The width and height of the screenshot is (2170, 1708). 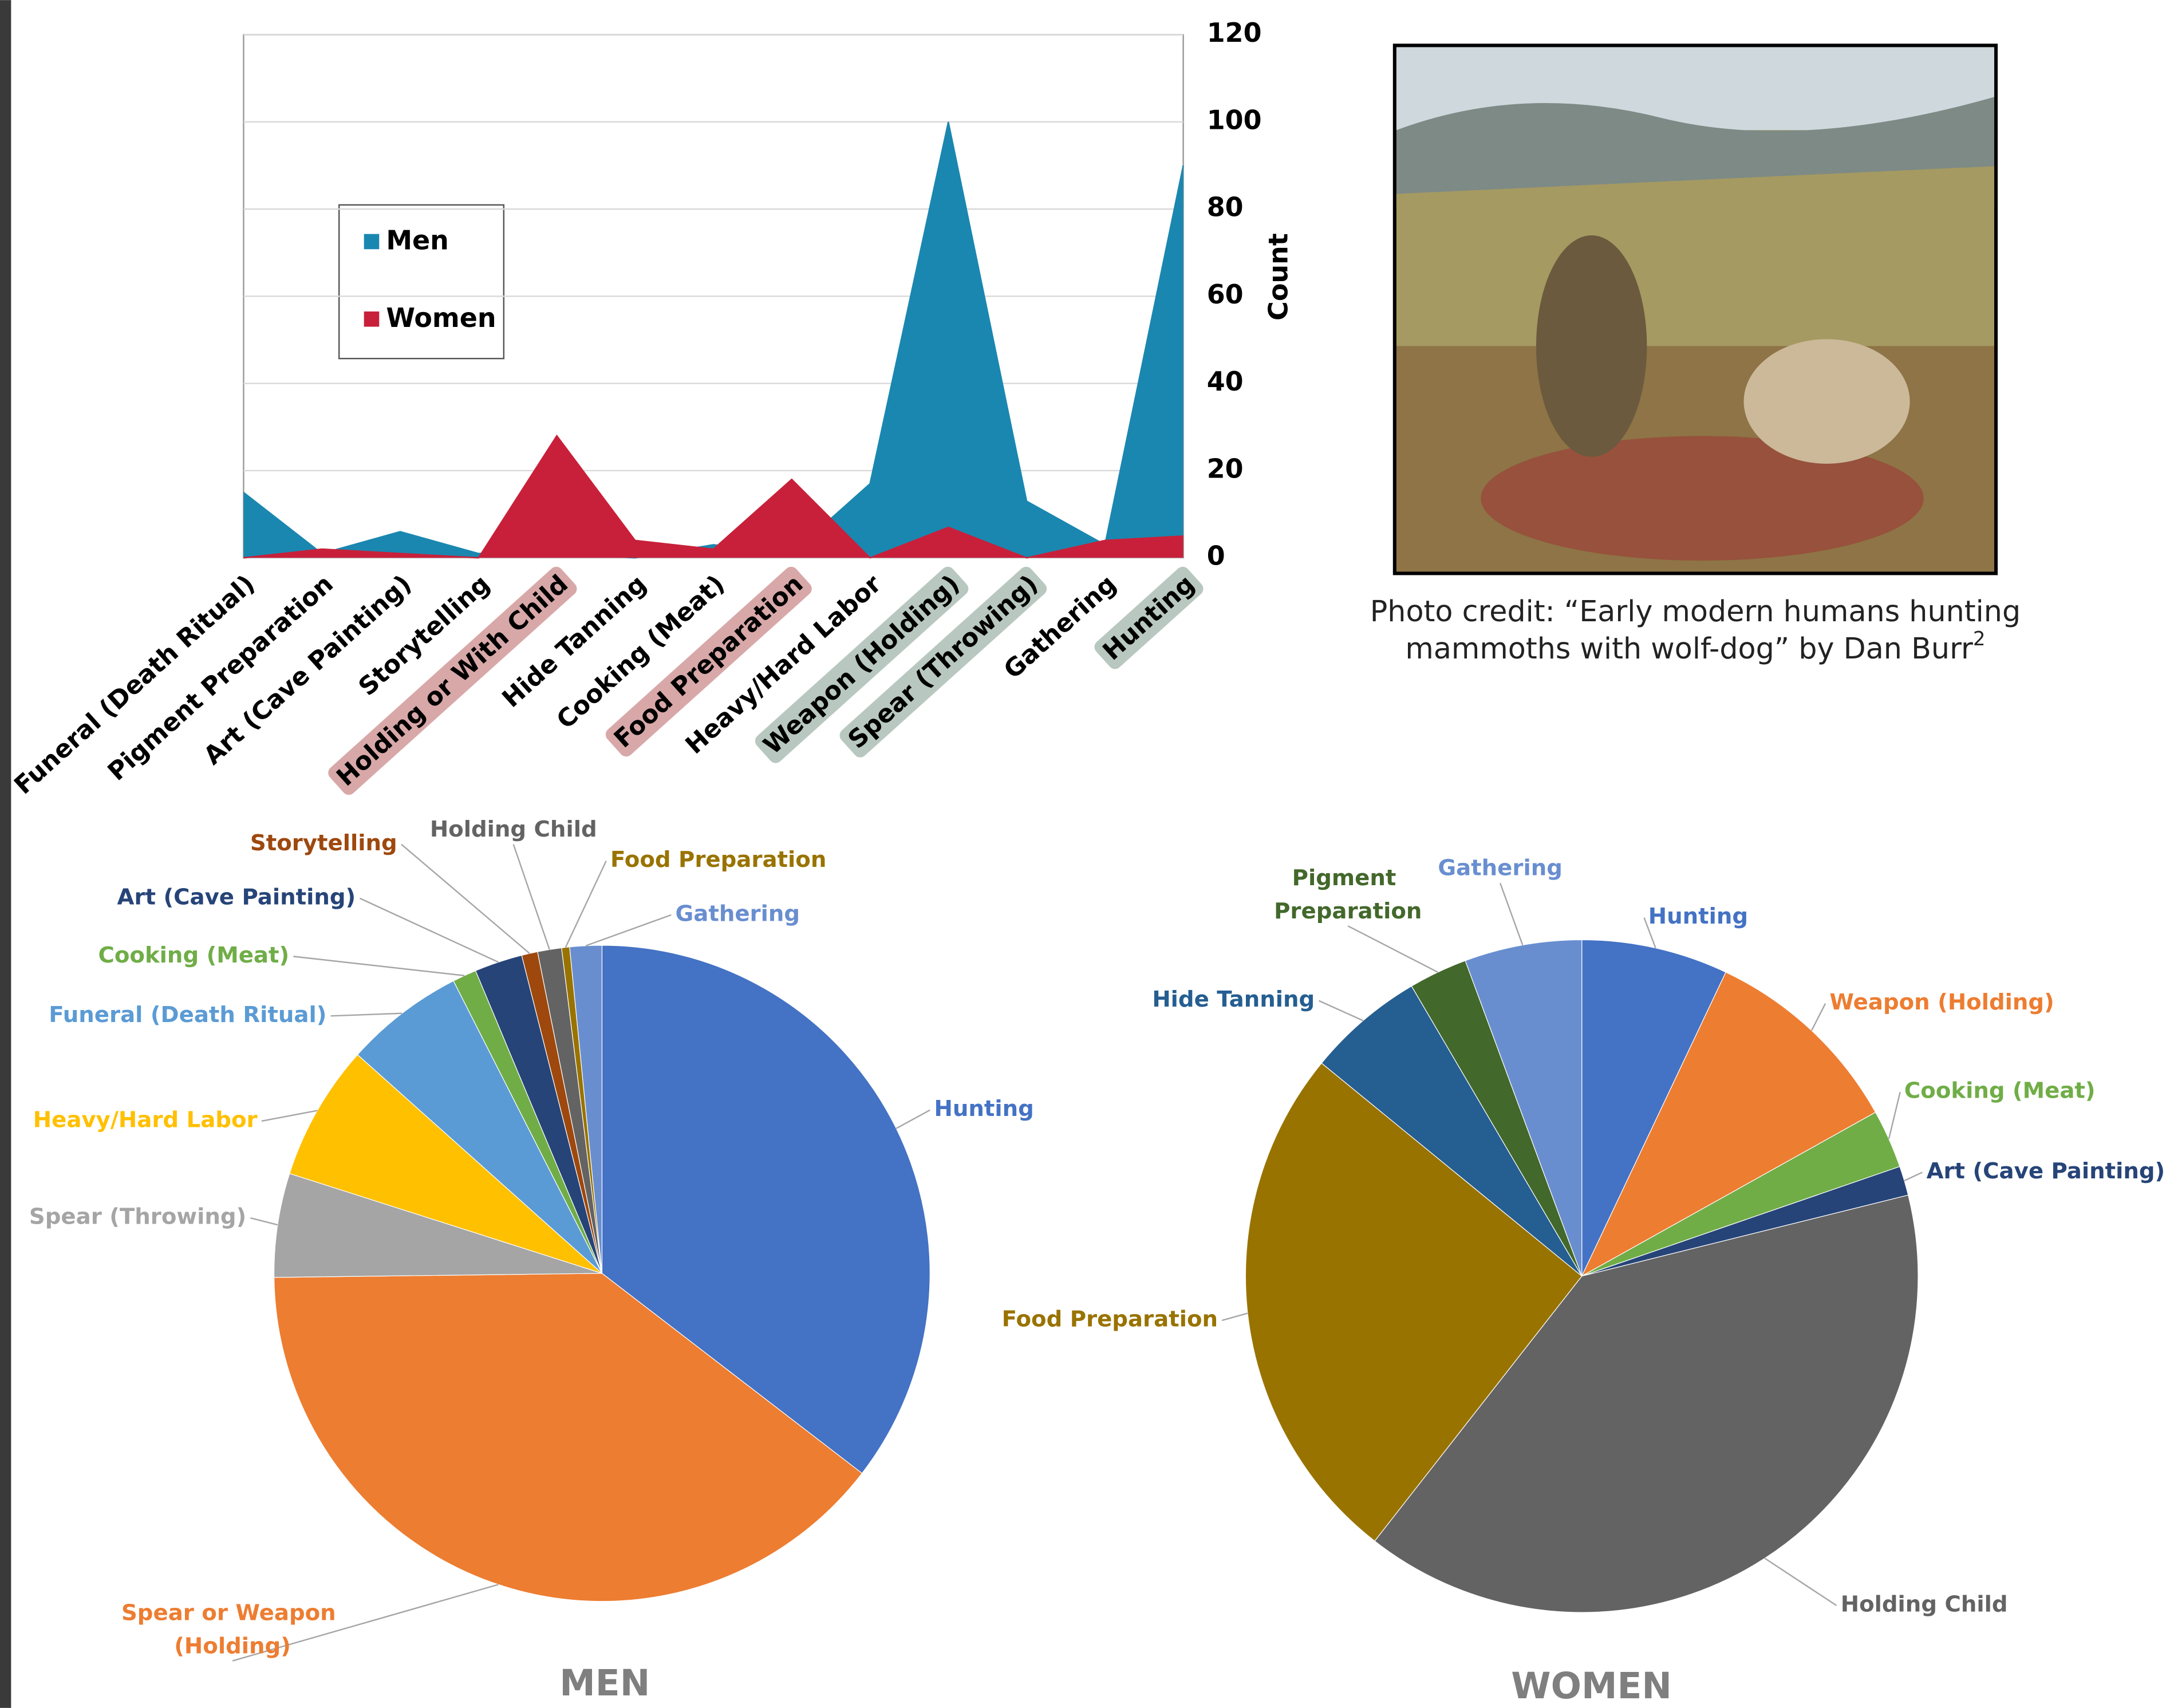 What do you see at coordinates (232, 1629) in the screenshot?
I see `pie-label: Spear or Weapon (Holding)` at bounding box center [232, 1629].